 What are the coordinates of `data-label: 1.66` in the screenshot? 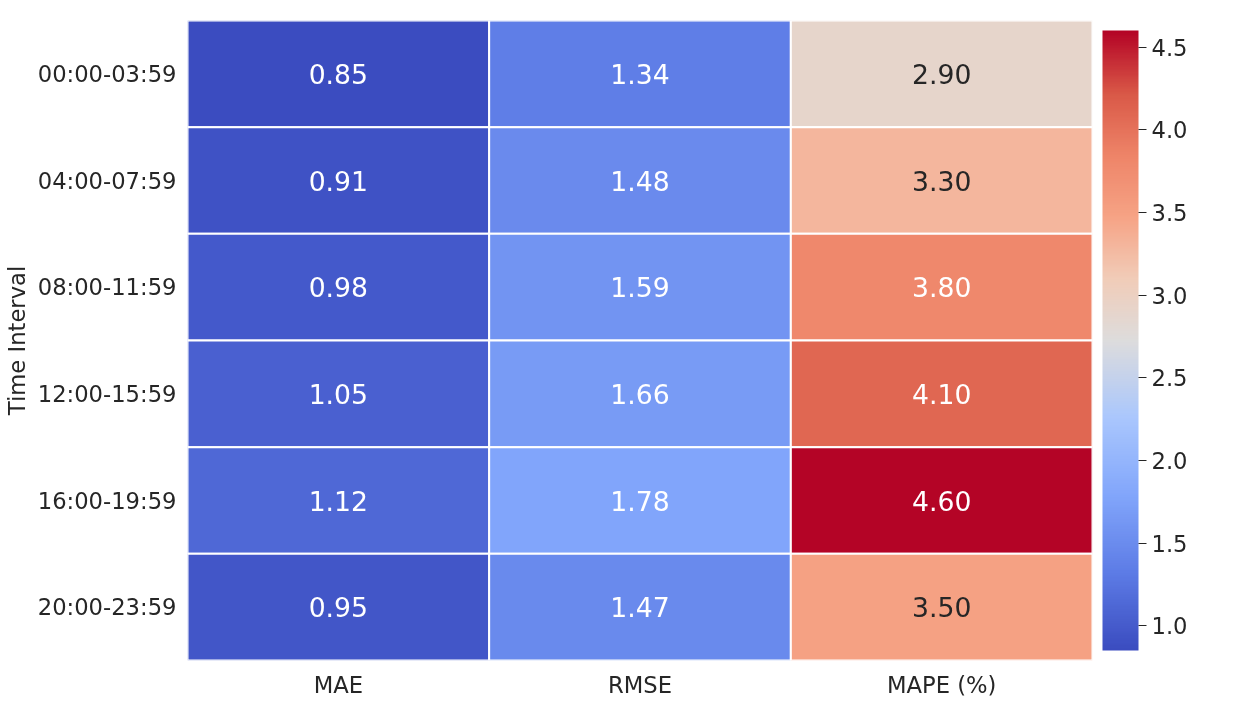 It's located at (640, 394).